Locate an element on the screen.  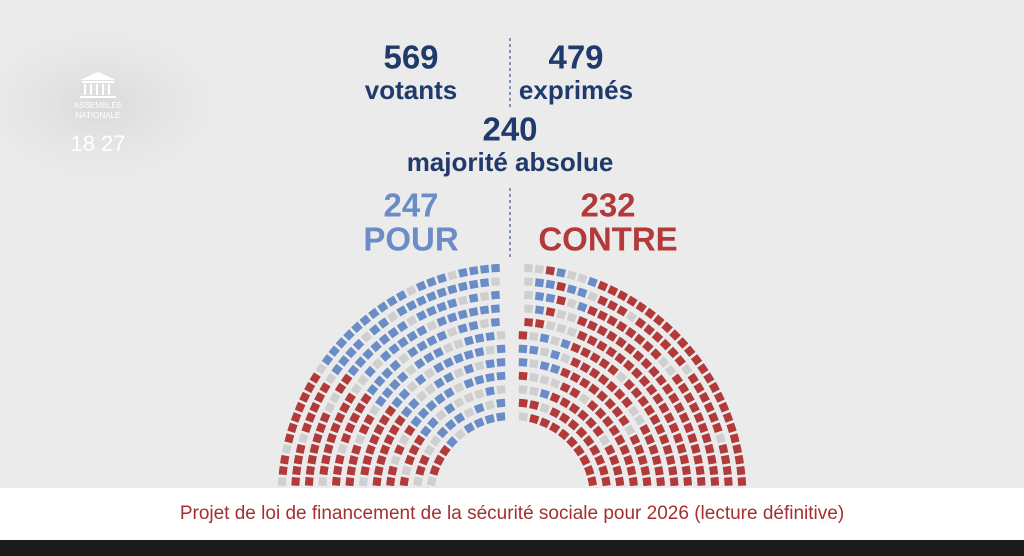
logo-text: NATIONALE is located at coordinates (98, 115).